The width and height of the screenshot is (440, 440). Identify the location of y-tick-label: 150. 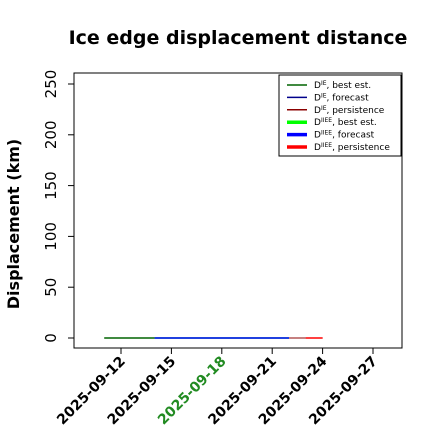
(51, 185).